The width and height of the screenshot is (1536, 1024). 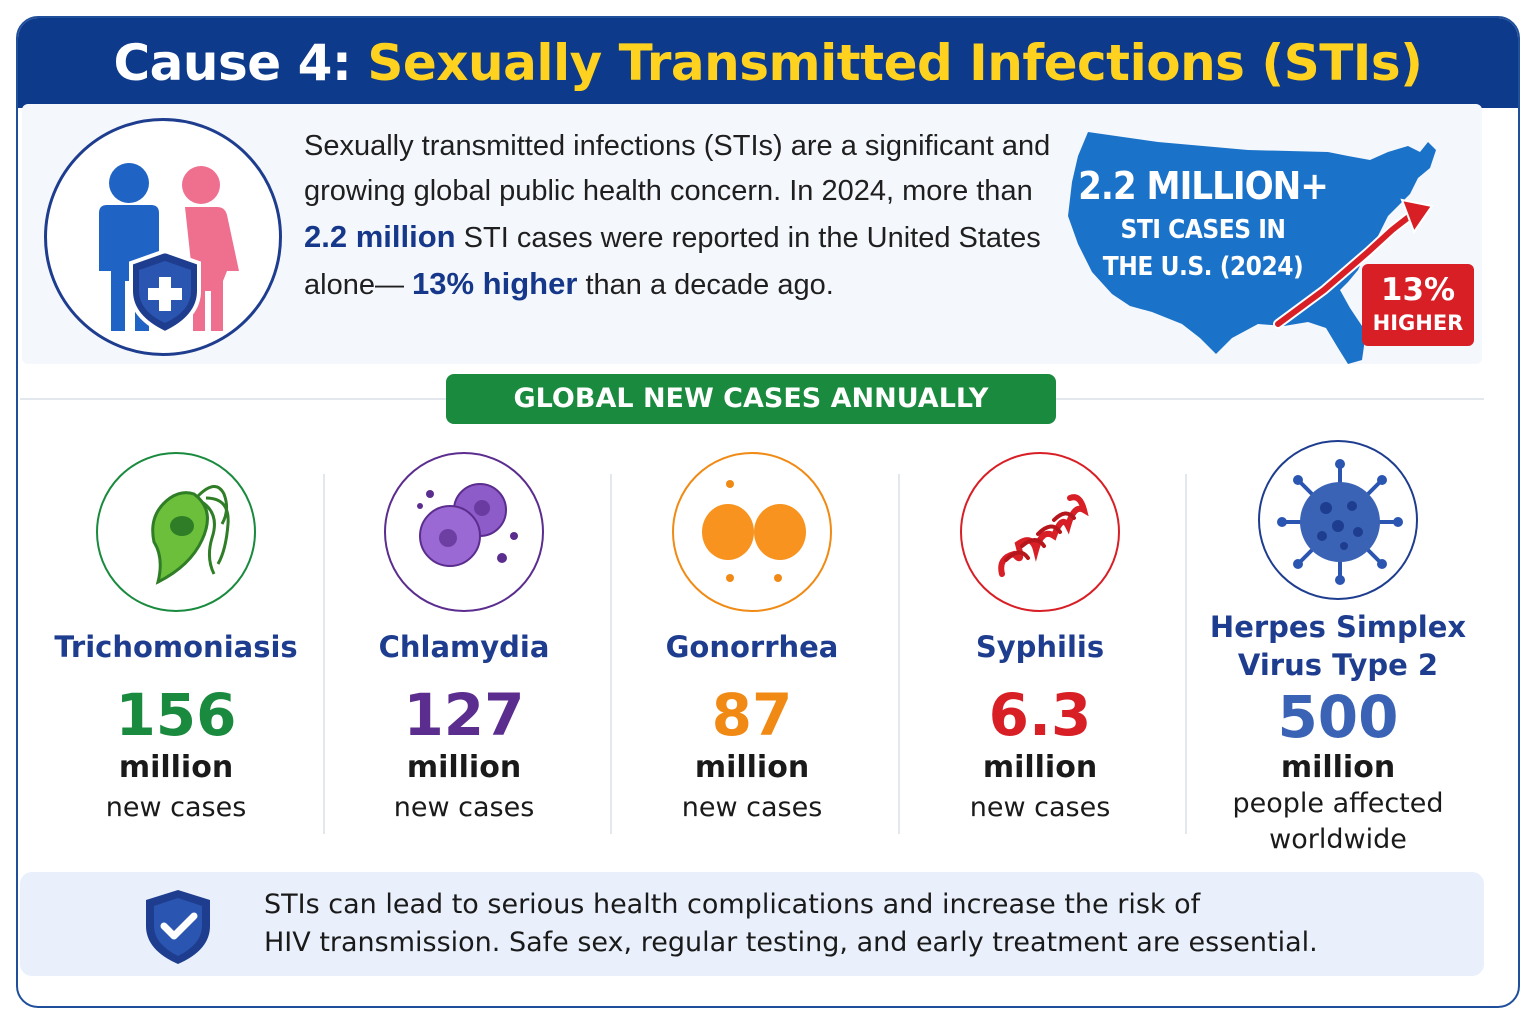 I want to click on stat-name-line-2: Virus Type 2, so click(x=1338, y=665).